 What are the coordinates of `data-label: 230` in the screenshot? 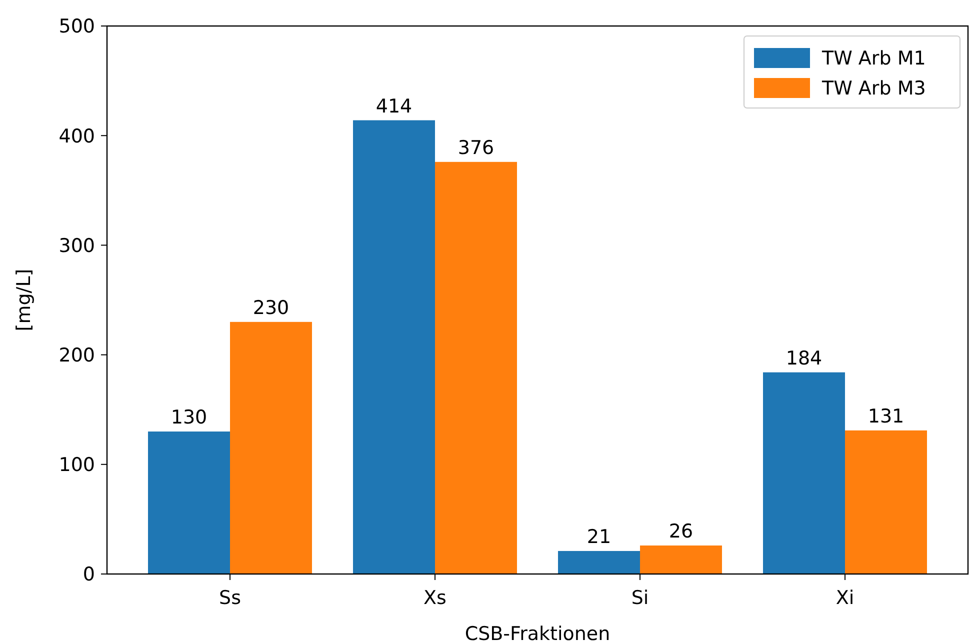 It's located at (271, 307).